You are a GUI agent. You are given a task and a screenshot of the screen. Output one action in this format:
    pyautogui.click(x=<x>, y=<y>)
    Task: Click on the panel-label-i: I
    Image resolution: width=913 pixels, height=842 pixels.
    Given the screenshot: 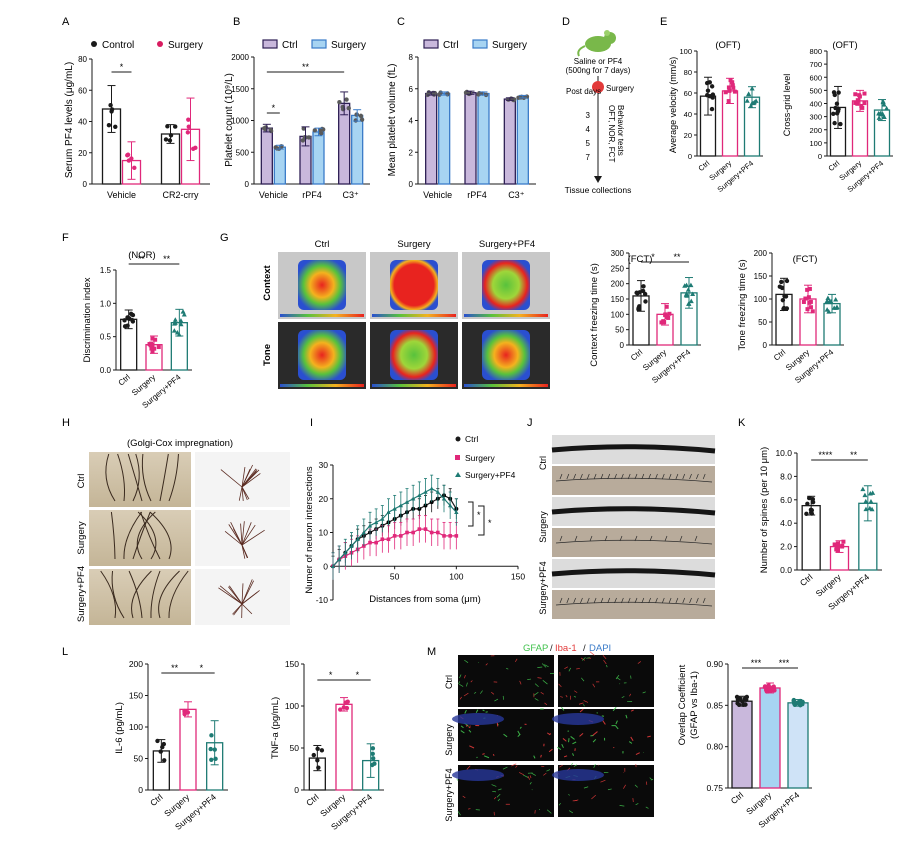 What is the action you would take?
    pyautogui.click(x=311, y=423)
    